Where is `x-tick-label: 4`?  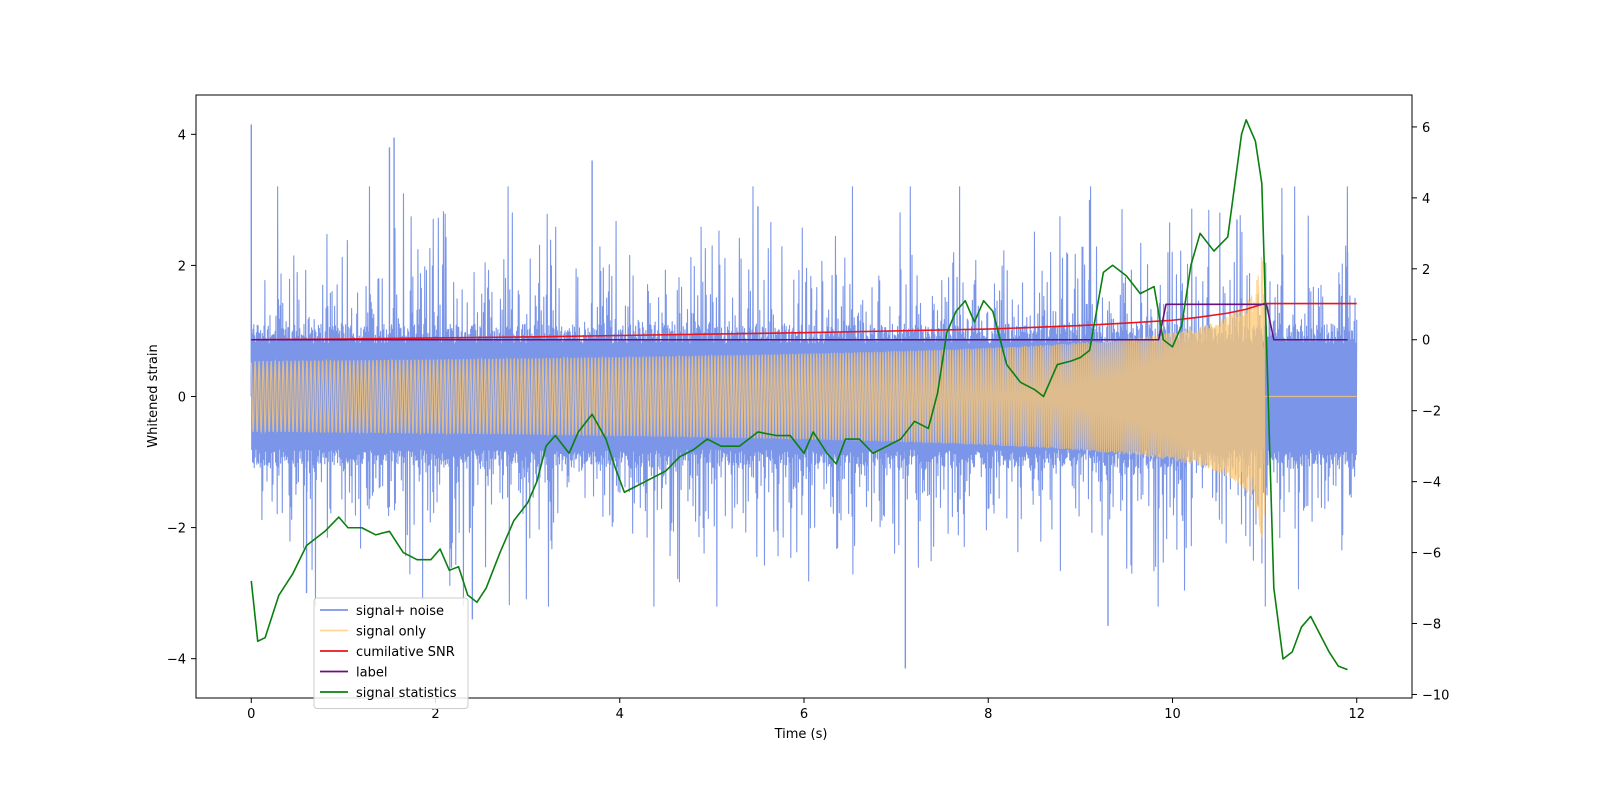 x-tick-label: 4 is located at coordinates (620, 714).